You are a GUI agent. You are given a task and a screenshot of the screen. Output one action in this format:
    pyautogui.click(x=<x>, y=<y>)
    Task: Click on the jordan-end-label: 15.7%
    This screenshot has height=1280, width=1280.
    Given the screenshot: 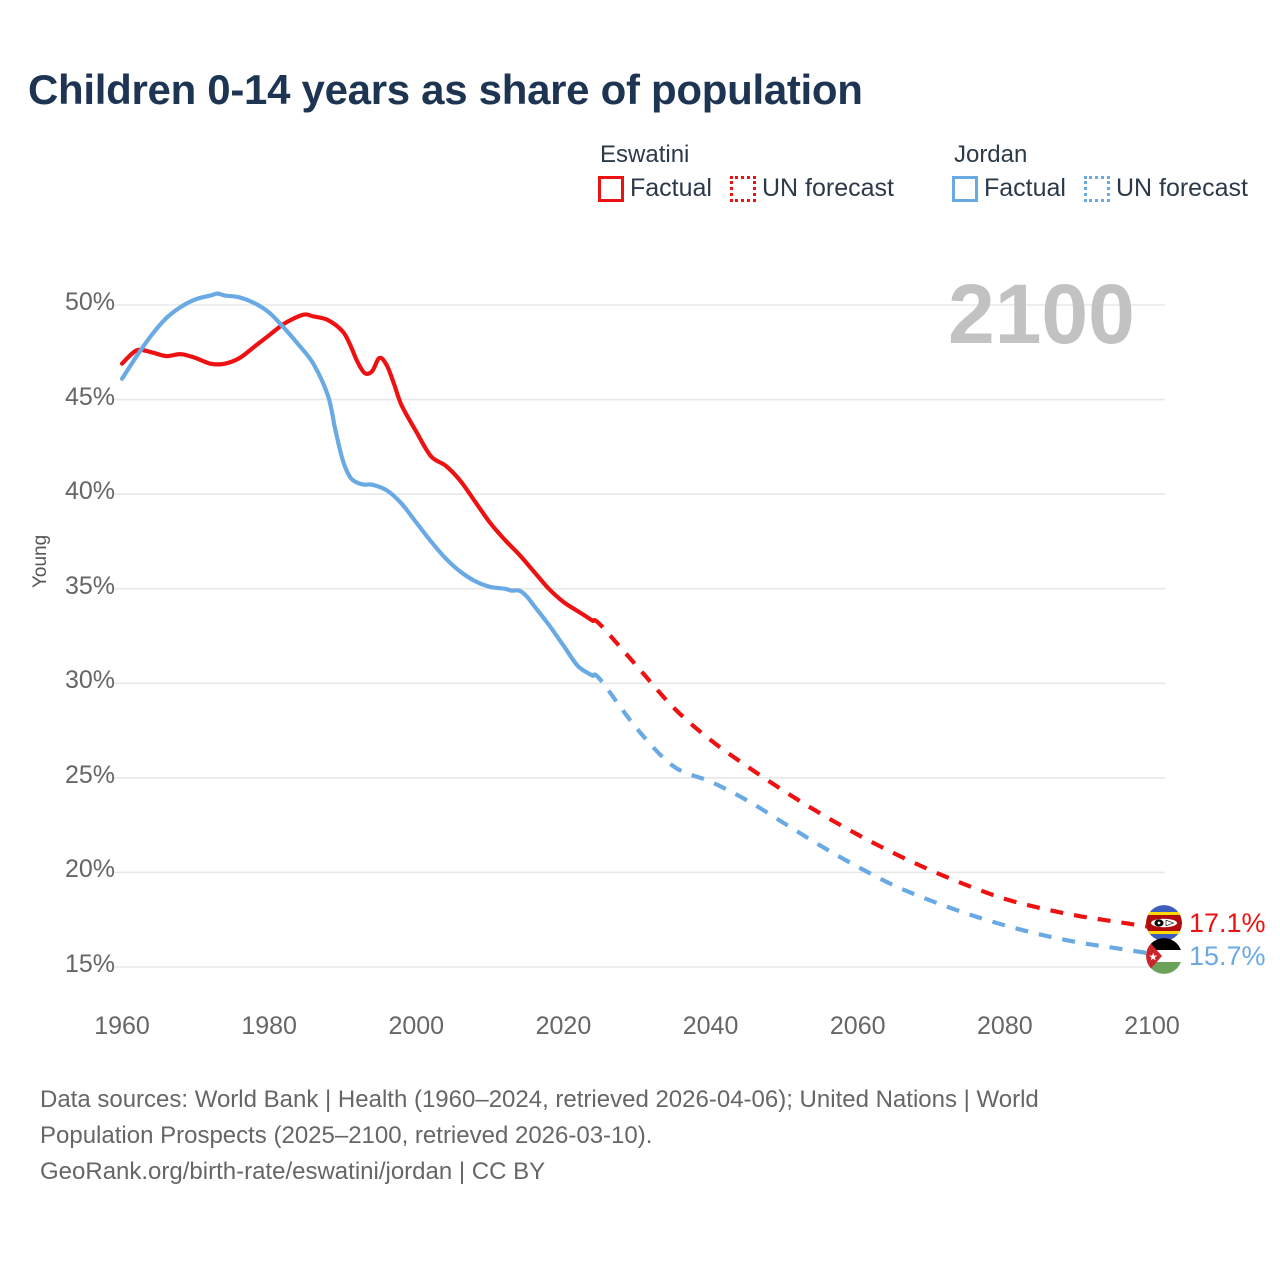 What is the action you would take?
    pyautogui.click(x=1206, y=956)
    